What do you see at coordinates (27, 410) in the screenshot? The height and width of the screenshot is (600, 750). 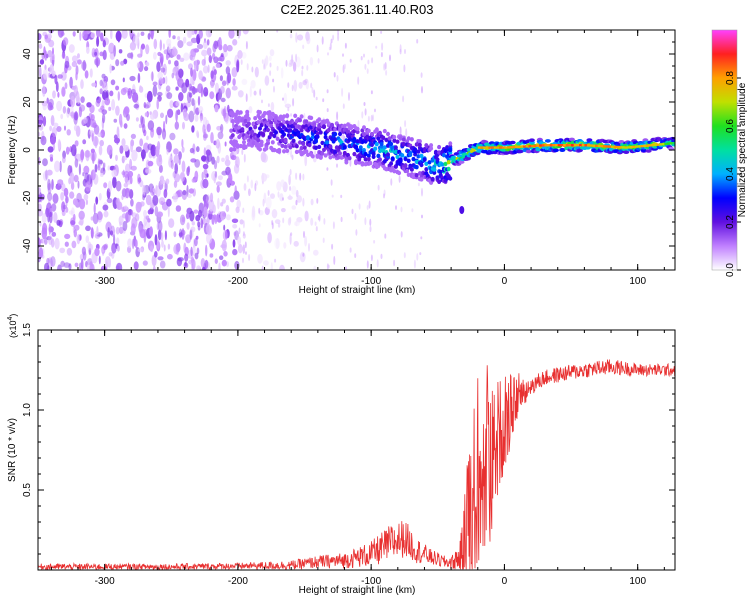 I see `tick-label: 1.0` at bounding box center [27, 410].